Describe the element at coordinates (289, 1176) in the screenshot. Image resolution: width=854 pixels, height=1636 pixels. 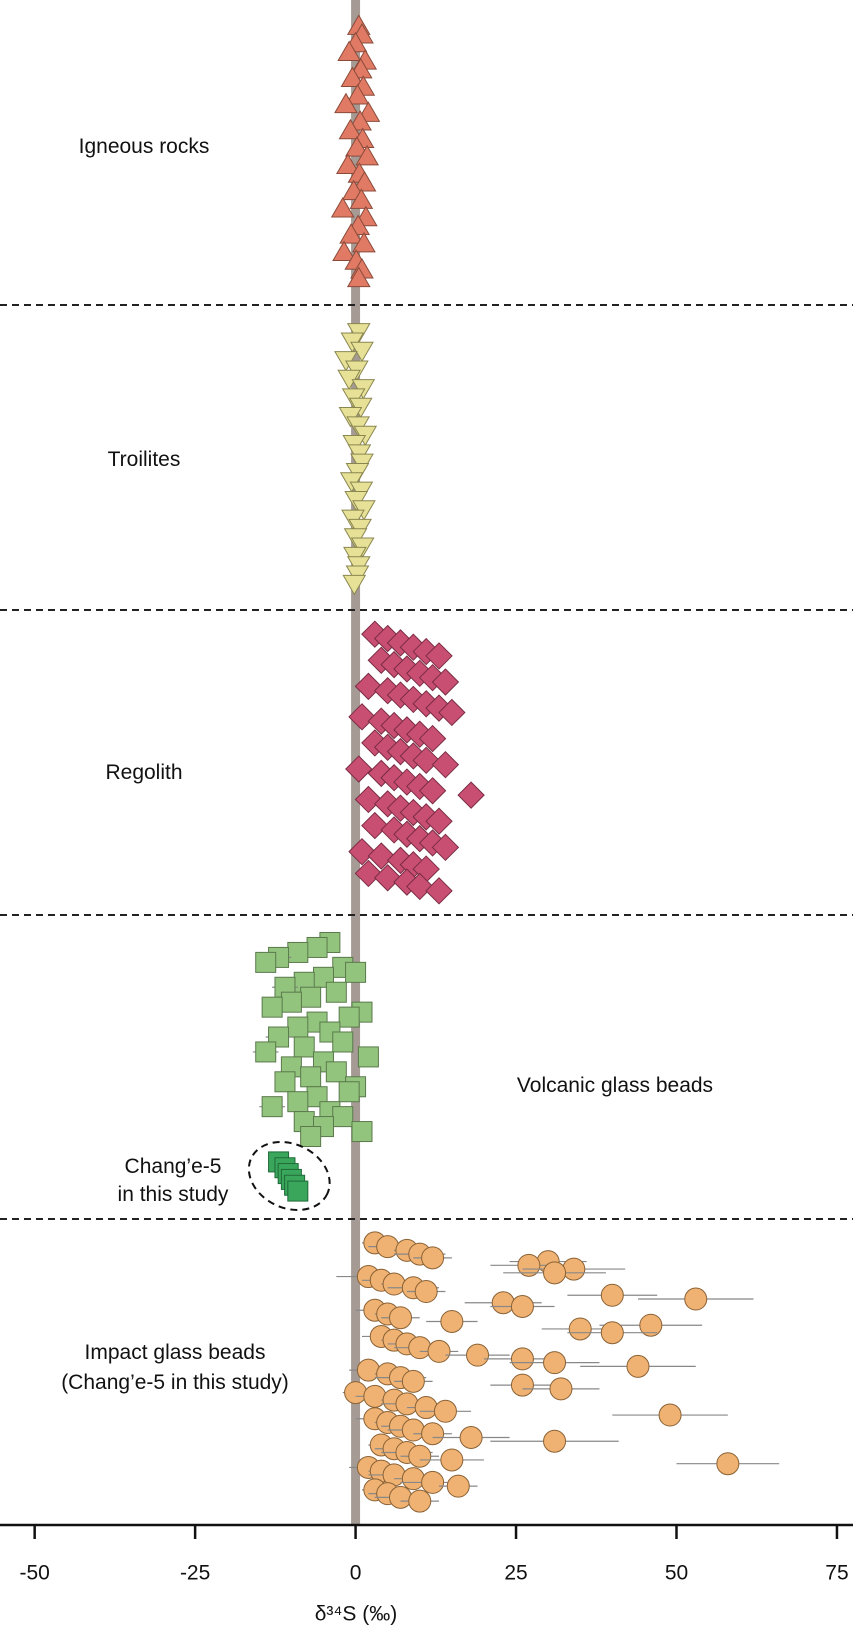
I see `highlight-ellipse` at that location.